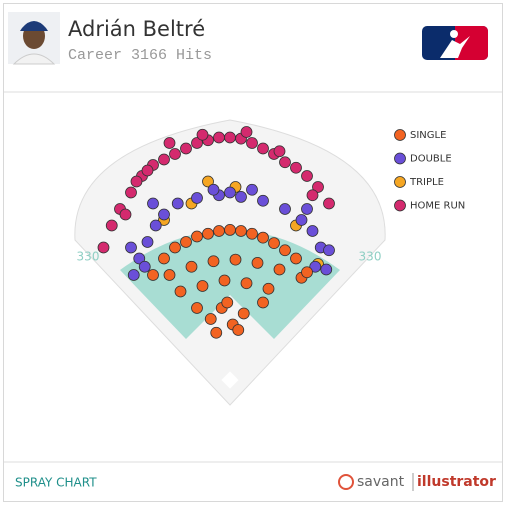  Describe the element at coordinates (140, 55) in the screenshot. I see `subtitle: Career 3166 Hits` at that location.